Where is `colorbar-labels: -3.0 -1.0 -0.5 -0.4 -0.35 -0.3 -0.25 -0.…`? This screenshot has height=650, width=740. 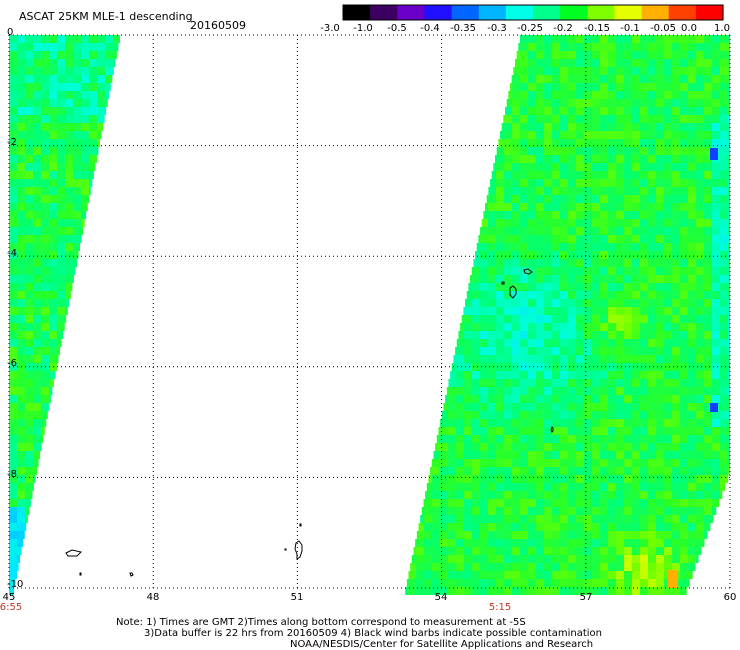 colorbar-labels: -3.0 -1.0 -0.5 -0.4 -0.35 -0.3 -0.25 -0.… is located at coordinates (525, 30).